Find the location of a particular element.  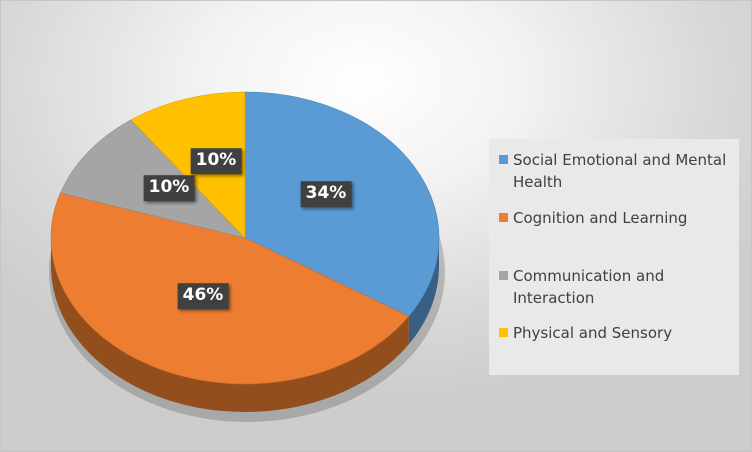

legend-label: Communication and Interaction is located at coordinates (589, 287).